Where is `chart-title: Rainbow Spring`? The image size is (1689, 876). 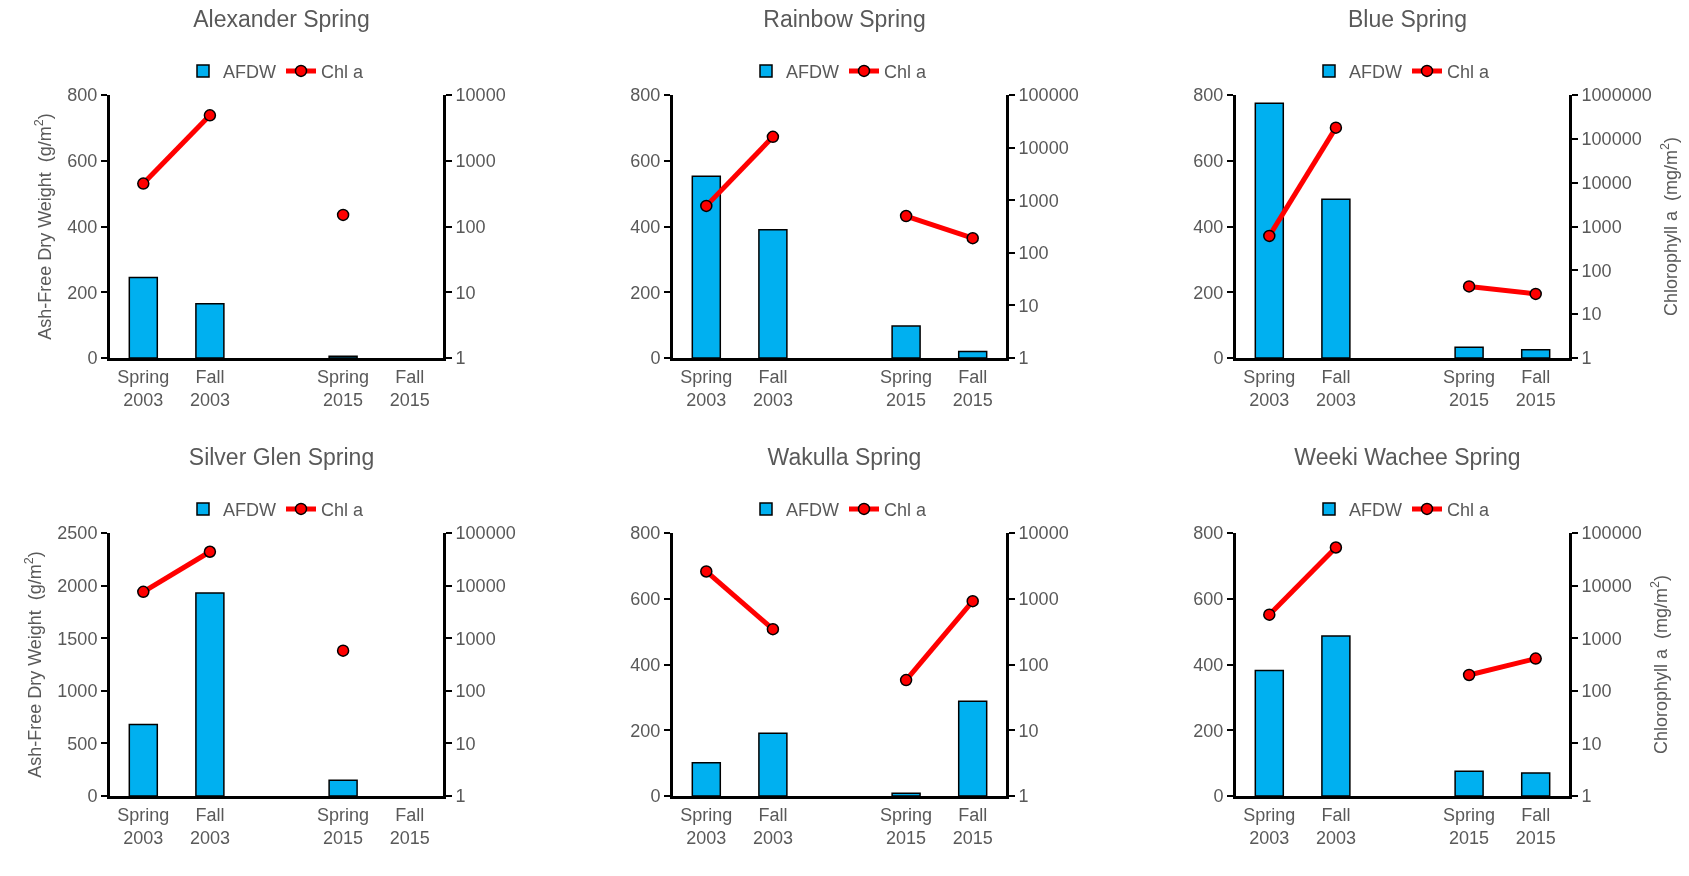
chart-title: Rainbow Spring is located at coordinates (844, 19).